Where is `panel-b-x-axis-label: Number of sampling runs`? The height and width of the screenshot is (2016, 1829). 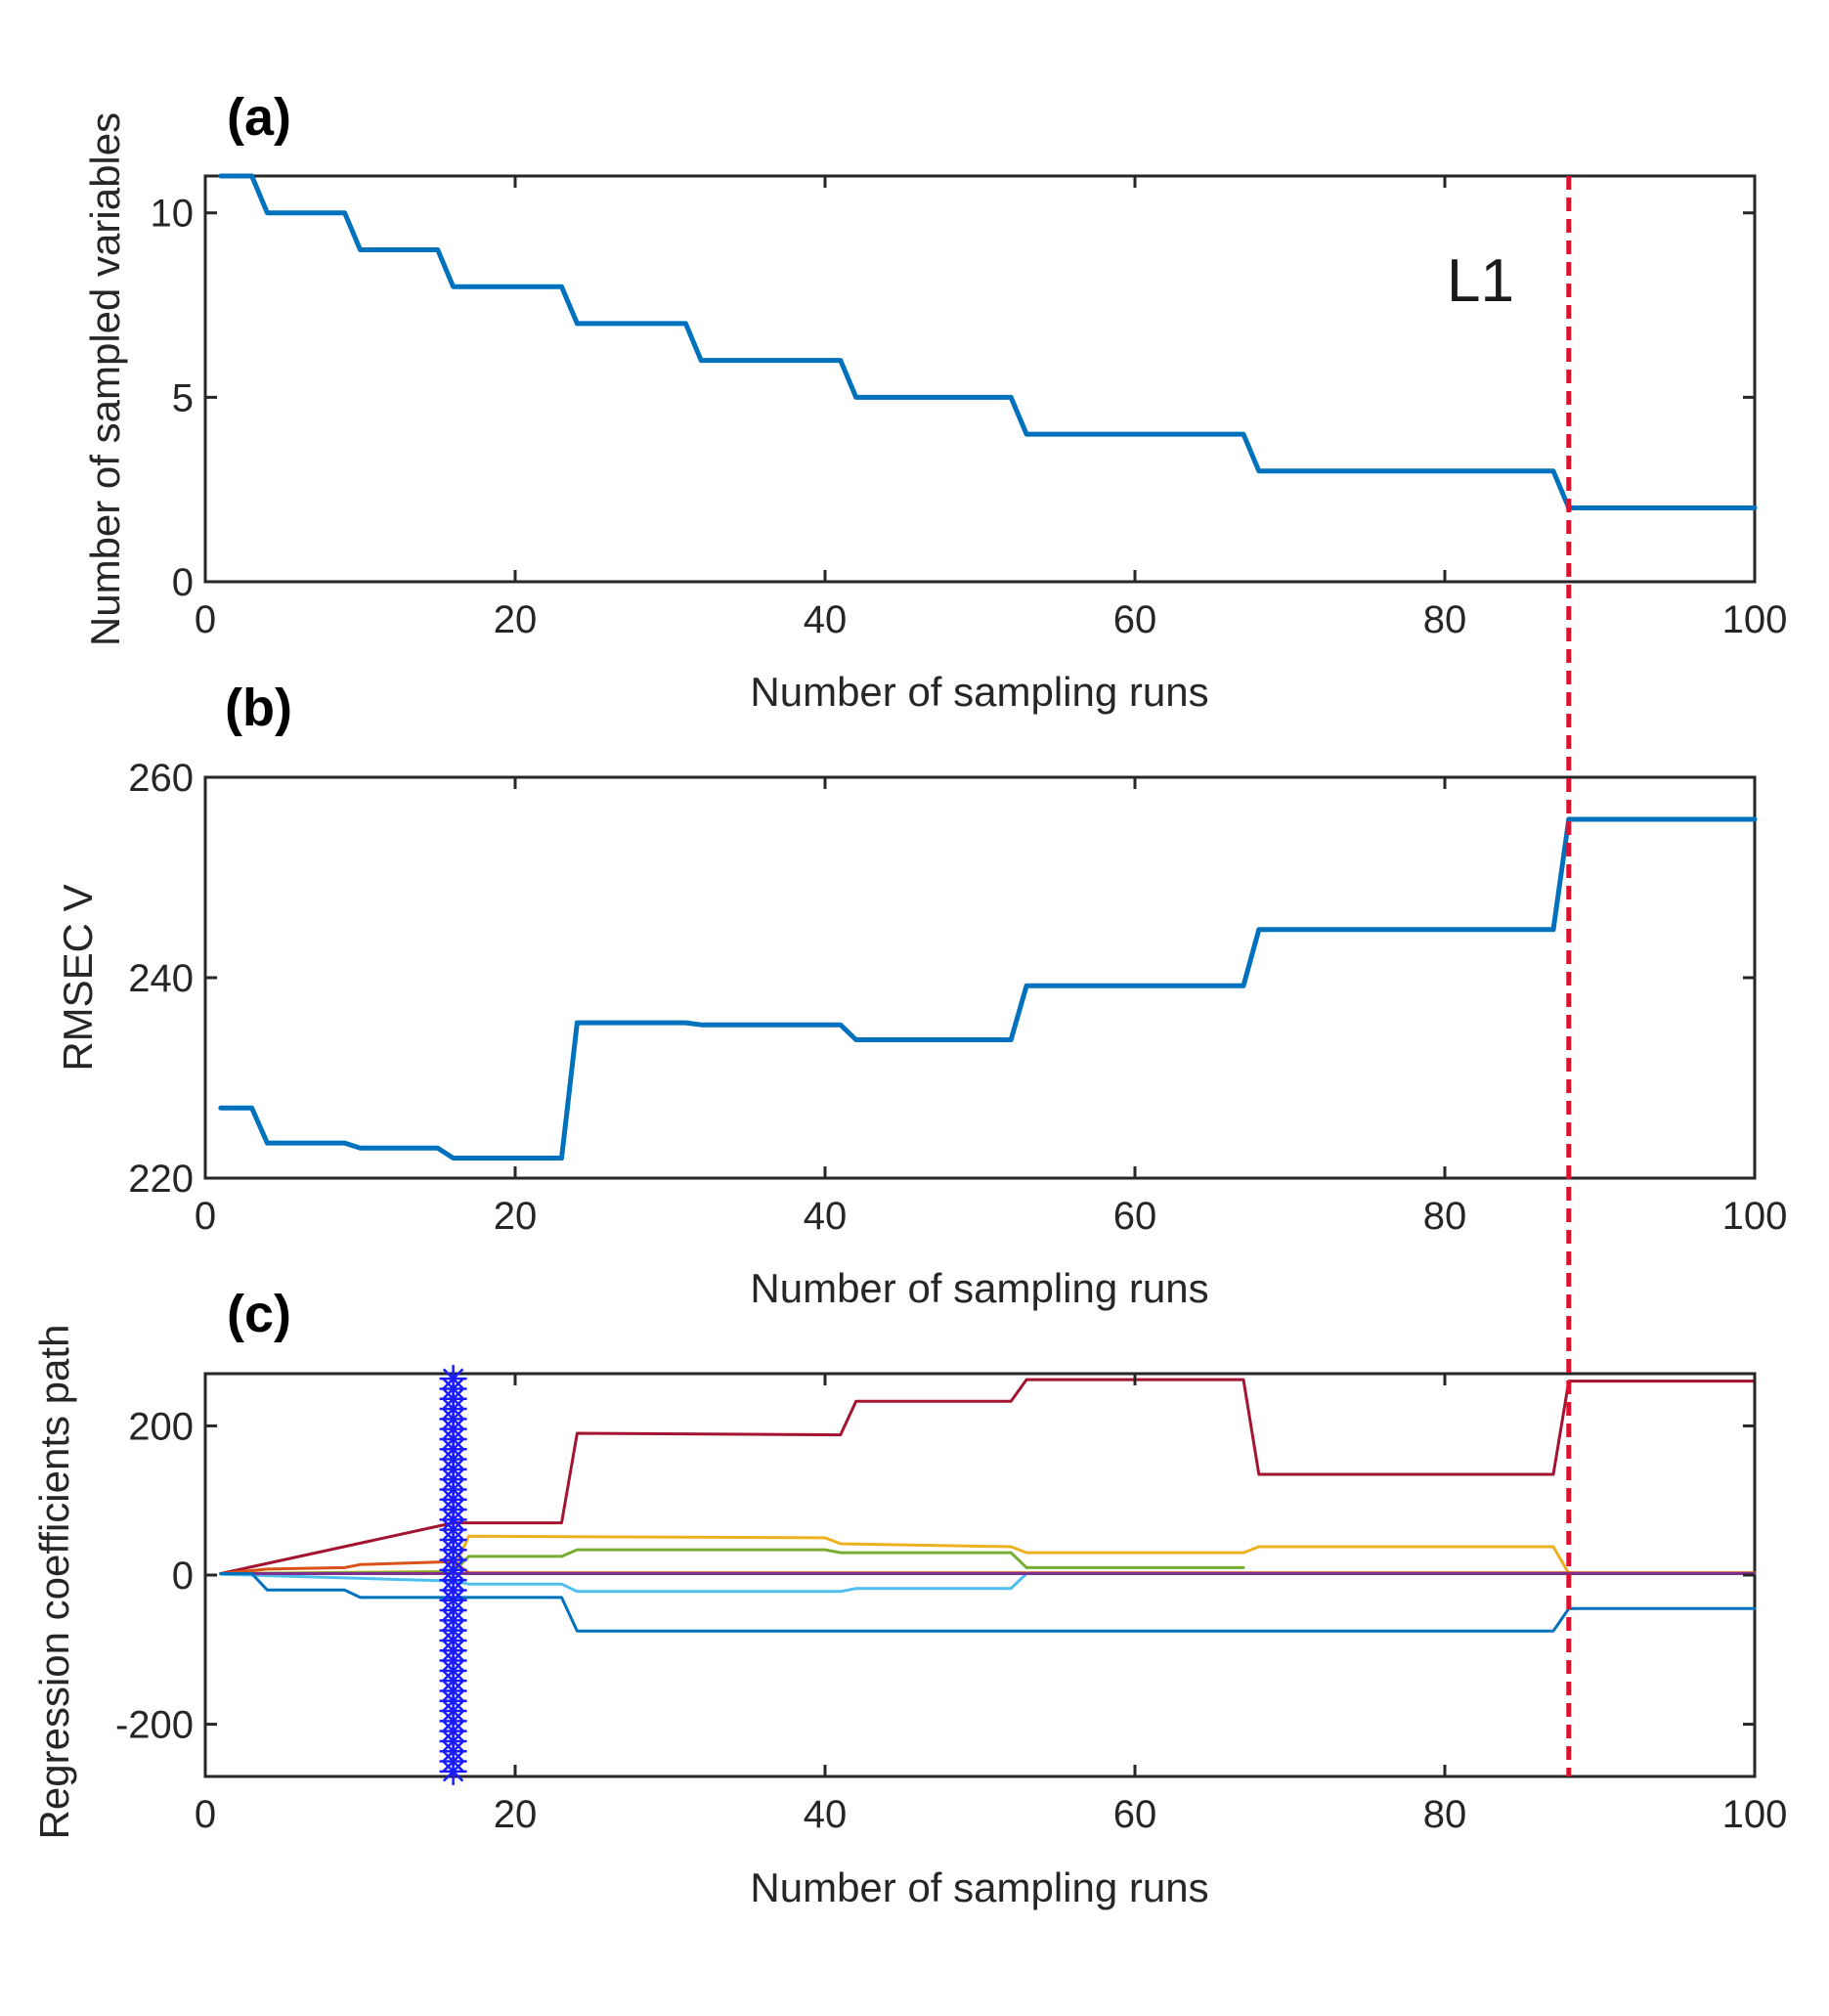 panel-b-x-axis-label: Number of sampling runs is located at coordinates (979, 1288).